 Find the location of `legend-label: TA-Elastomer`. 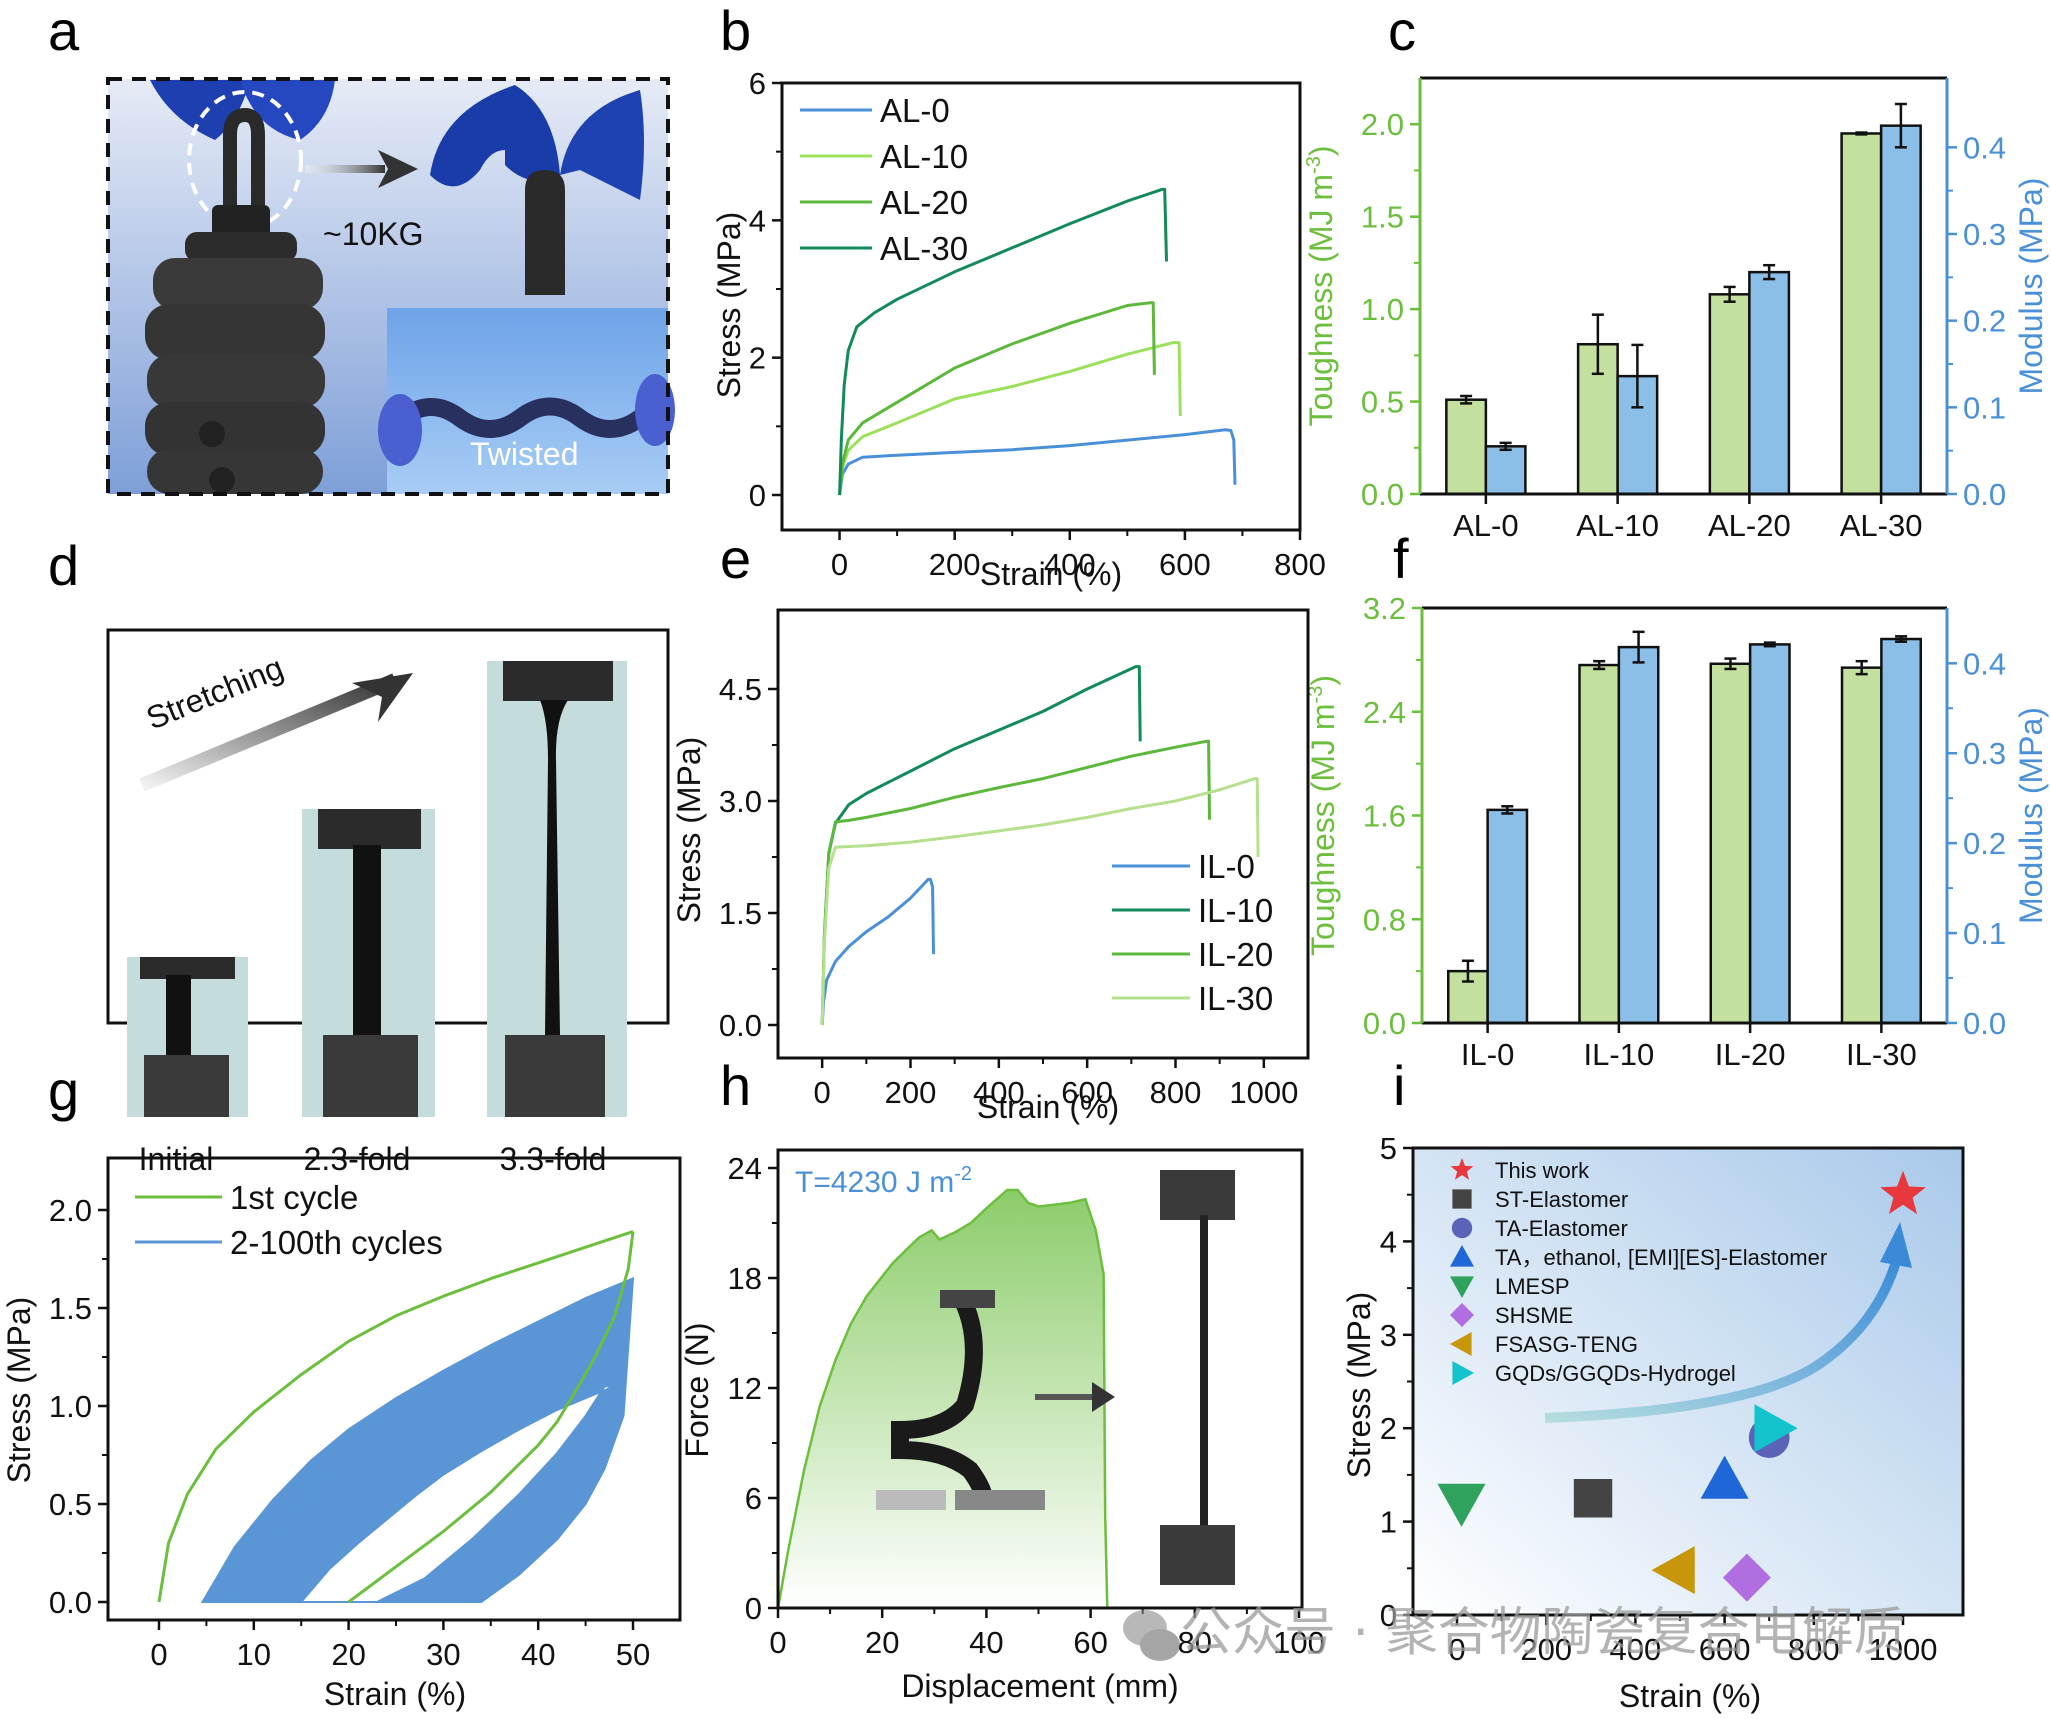

legend-label: TA-Elastomer is located at coordinates (1561, 1228).